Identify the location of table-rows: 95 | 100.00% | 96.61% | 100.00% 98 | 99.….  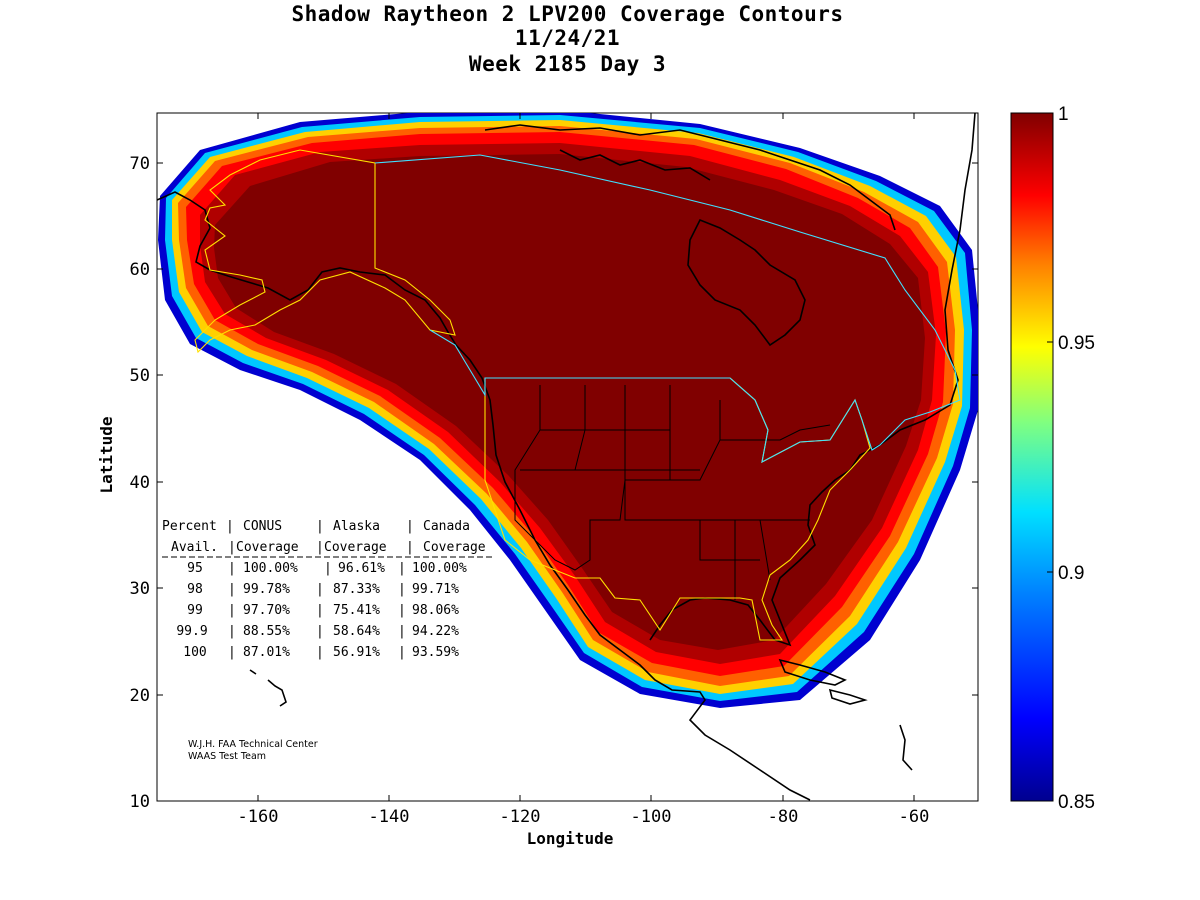
(321, 610).